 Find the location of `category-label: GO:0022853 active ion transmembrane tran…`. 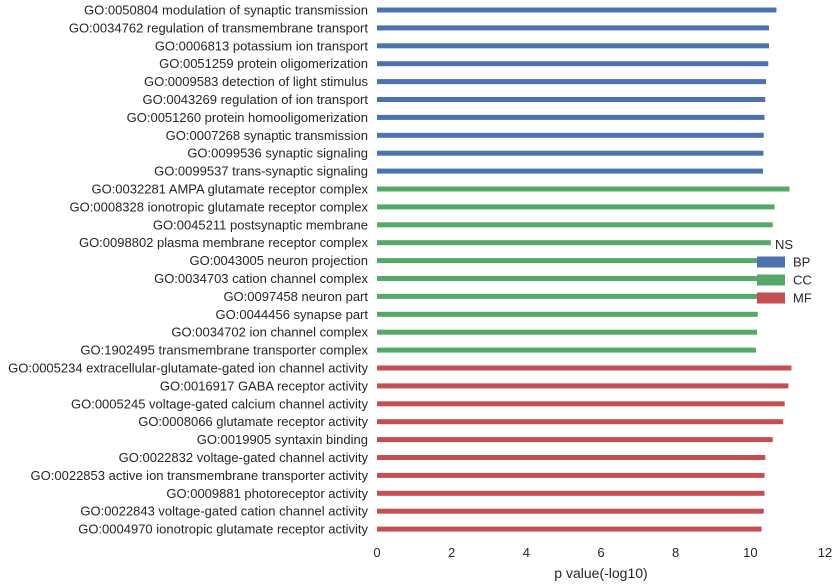

category-label: GO:0022853 active ion transmembrane tran… is located at coordinates (200, 475).